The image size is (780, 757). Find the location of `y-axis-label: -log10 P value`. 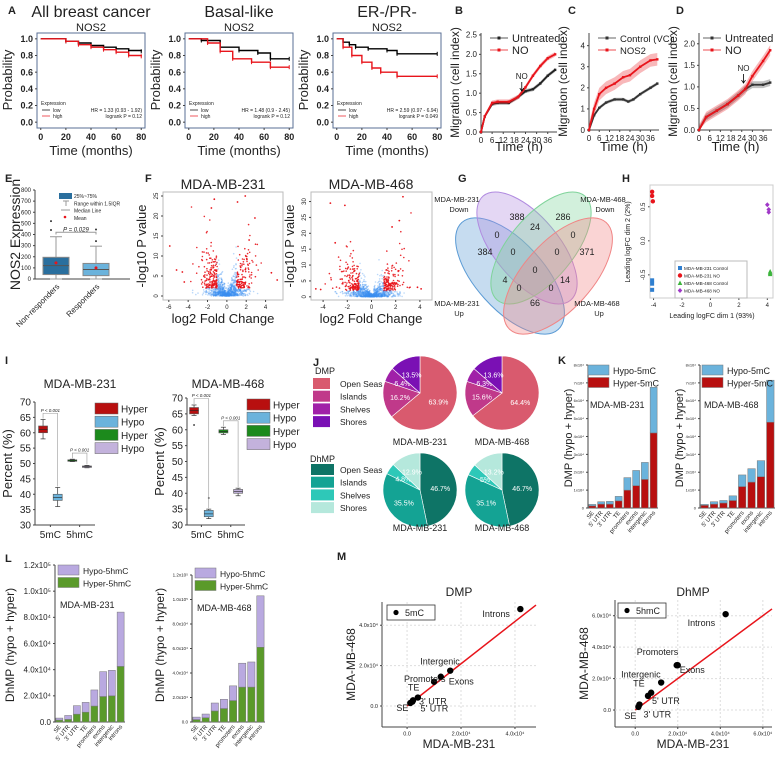

y-axis-label: -log10 P value is located at coordinates (289, 246).